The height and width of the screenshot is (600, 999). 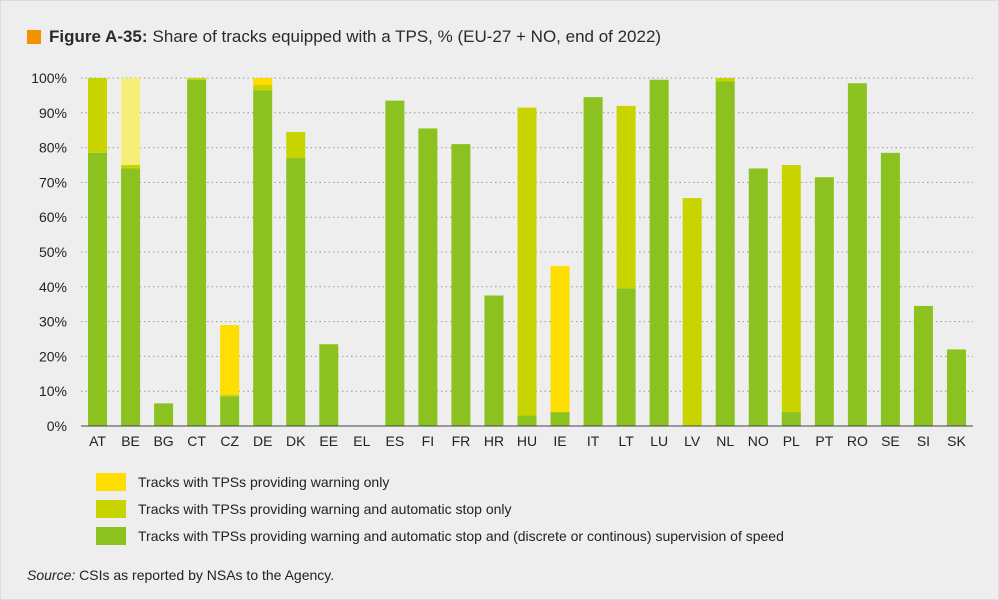 What do you see at coordinates (725, 253) in the screenshot?
I see `bar-segment-nl-s0` at bounding box center [725, 253].